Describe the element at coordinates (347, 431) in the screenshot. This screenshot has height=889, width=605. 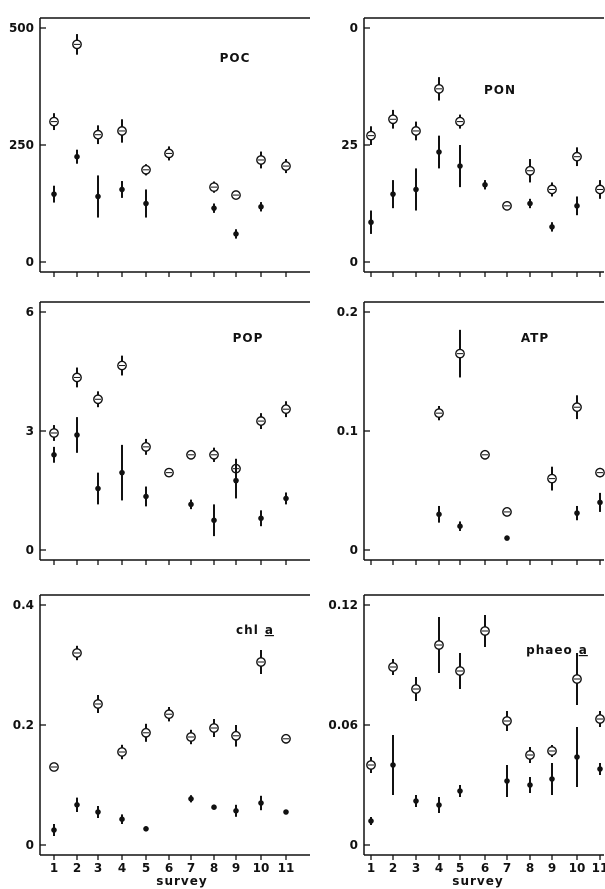
I see `y-tick-label: 0.1` at that location.